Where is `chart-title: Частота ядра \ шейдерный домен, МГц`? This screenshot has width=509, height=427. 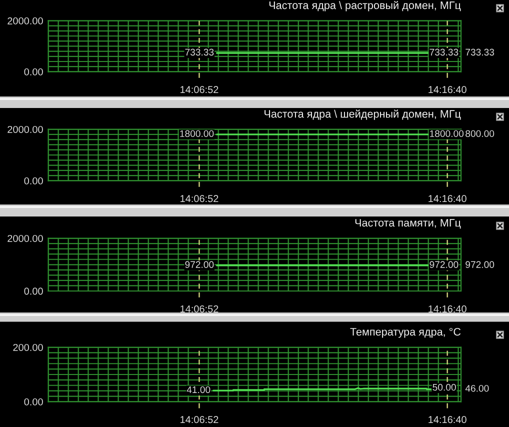
chart-title: Частота ядра \ шейдерный домен, МГц is located at coordinates (362, 115).